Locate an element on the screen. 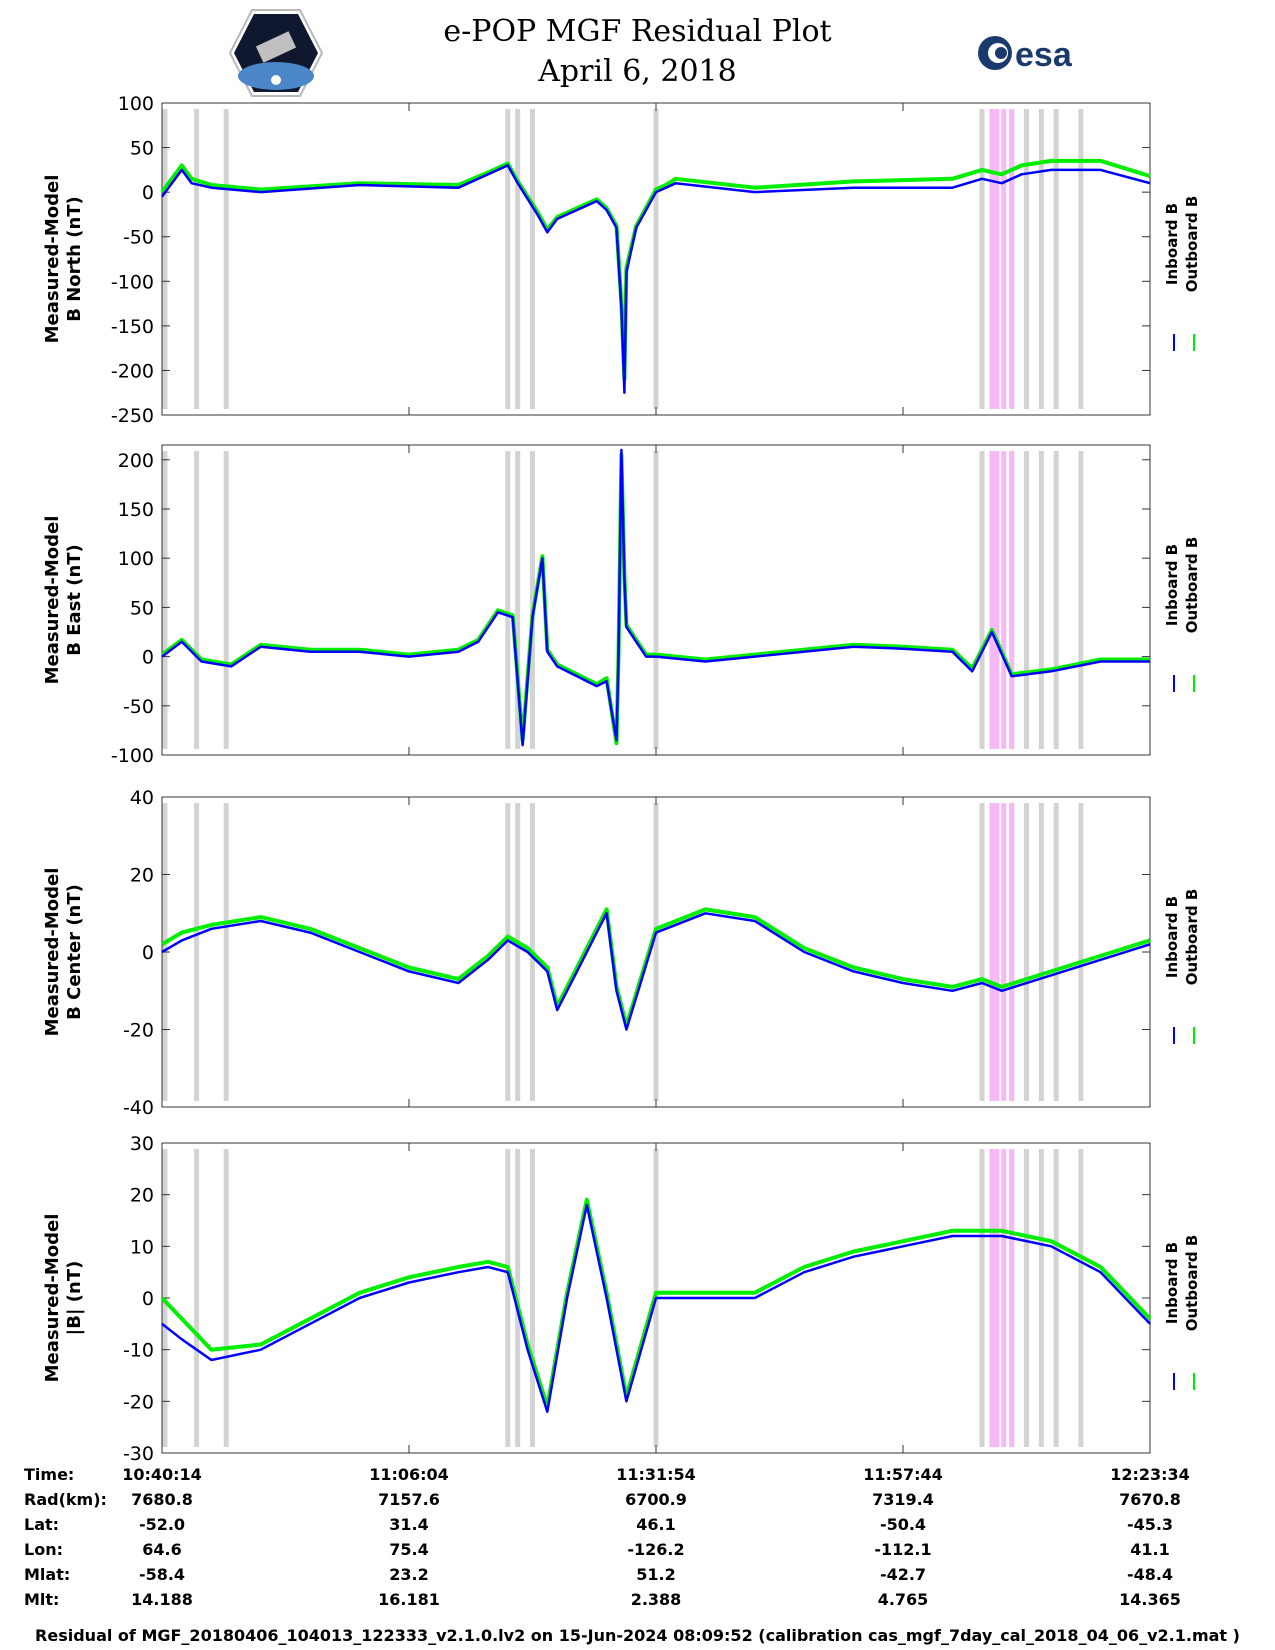 The width and height of the screenshot is (1275, 1650). info-row-label: Time: is located at coordinates (49, 1474).